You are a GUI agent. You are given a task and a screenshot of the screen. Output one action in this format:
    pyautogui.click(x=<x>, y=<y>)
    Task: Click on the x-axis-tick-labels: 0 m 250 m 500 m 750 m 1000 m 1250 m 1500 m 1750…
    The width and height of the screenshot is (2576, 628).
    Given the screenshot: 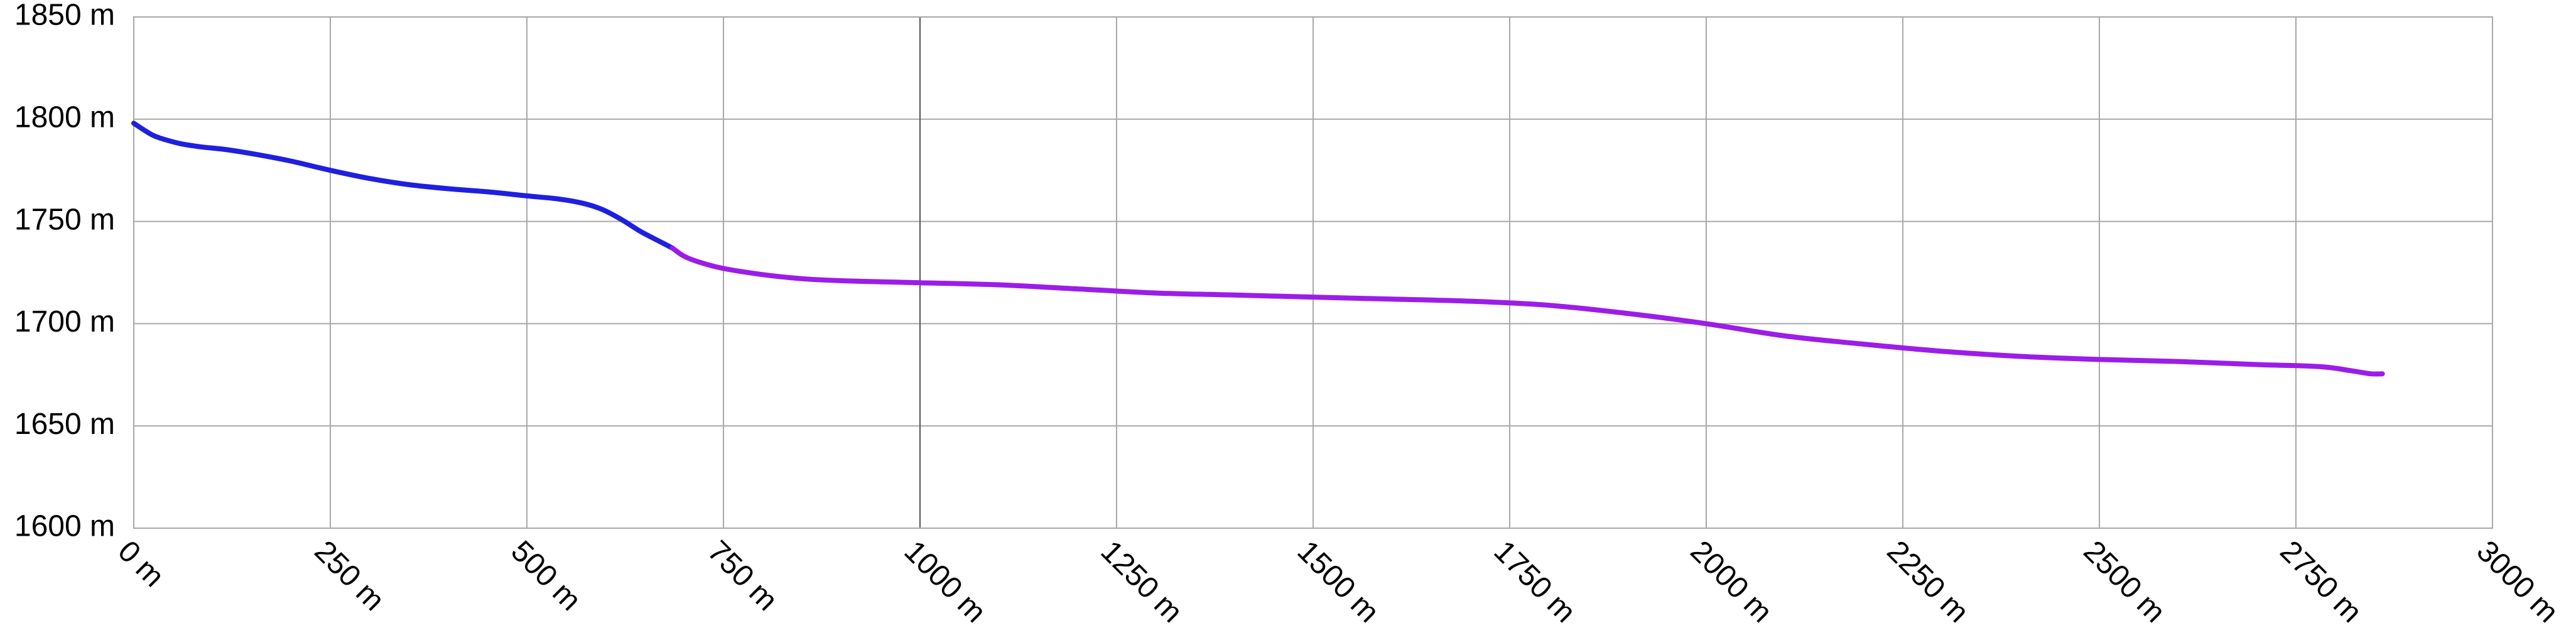 What is the action you would take?
    pyautogui.click(x=1338, y=581)
    